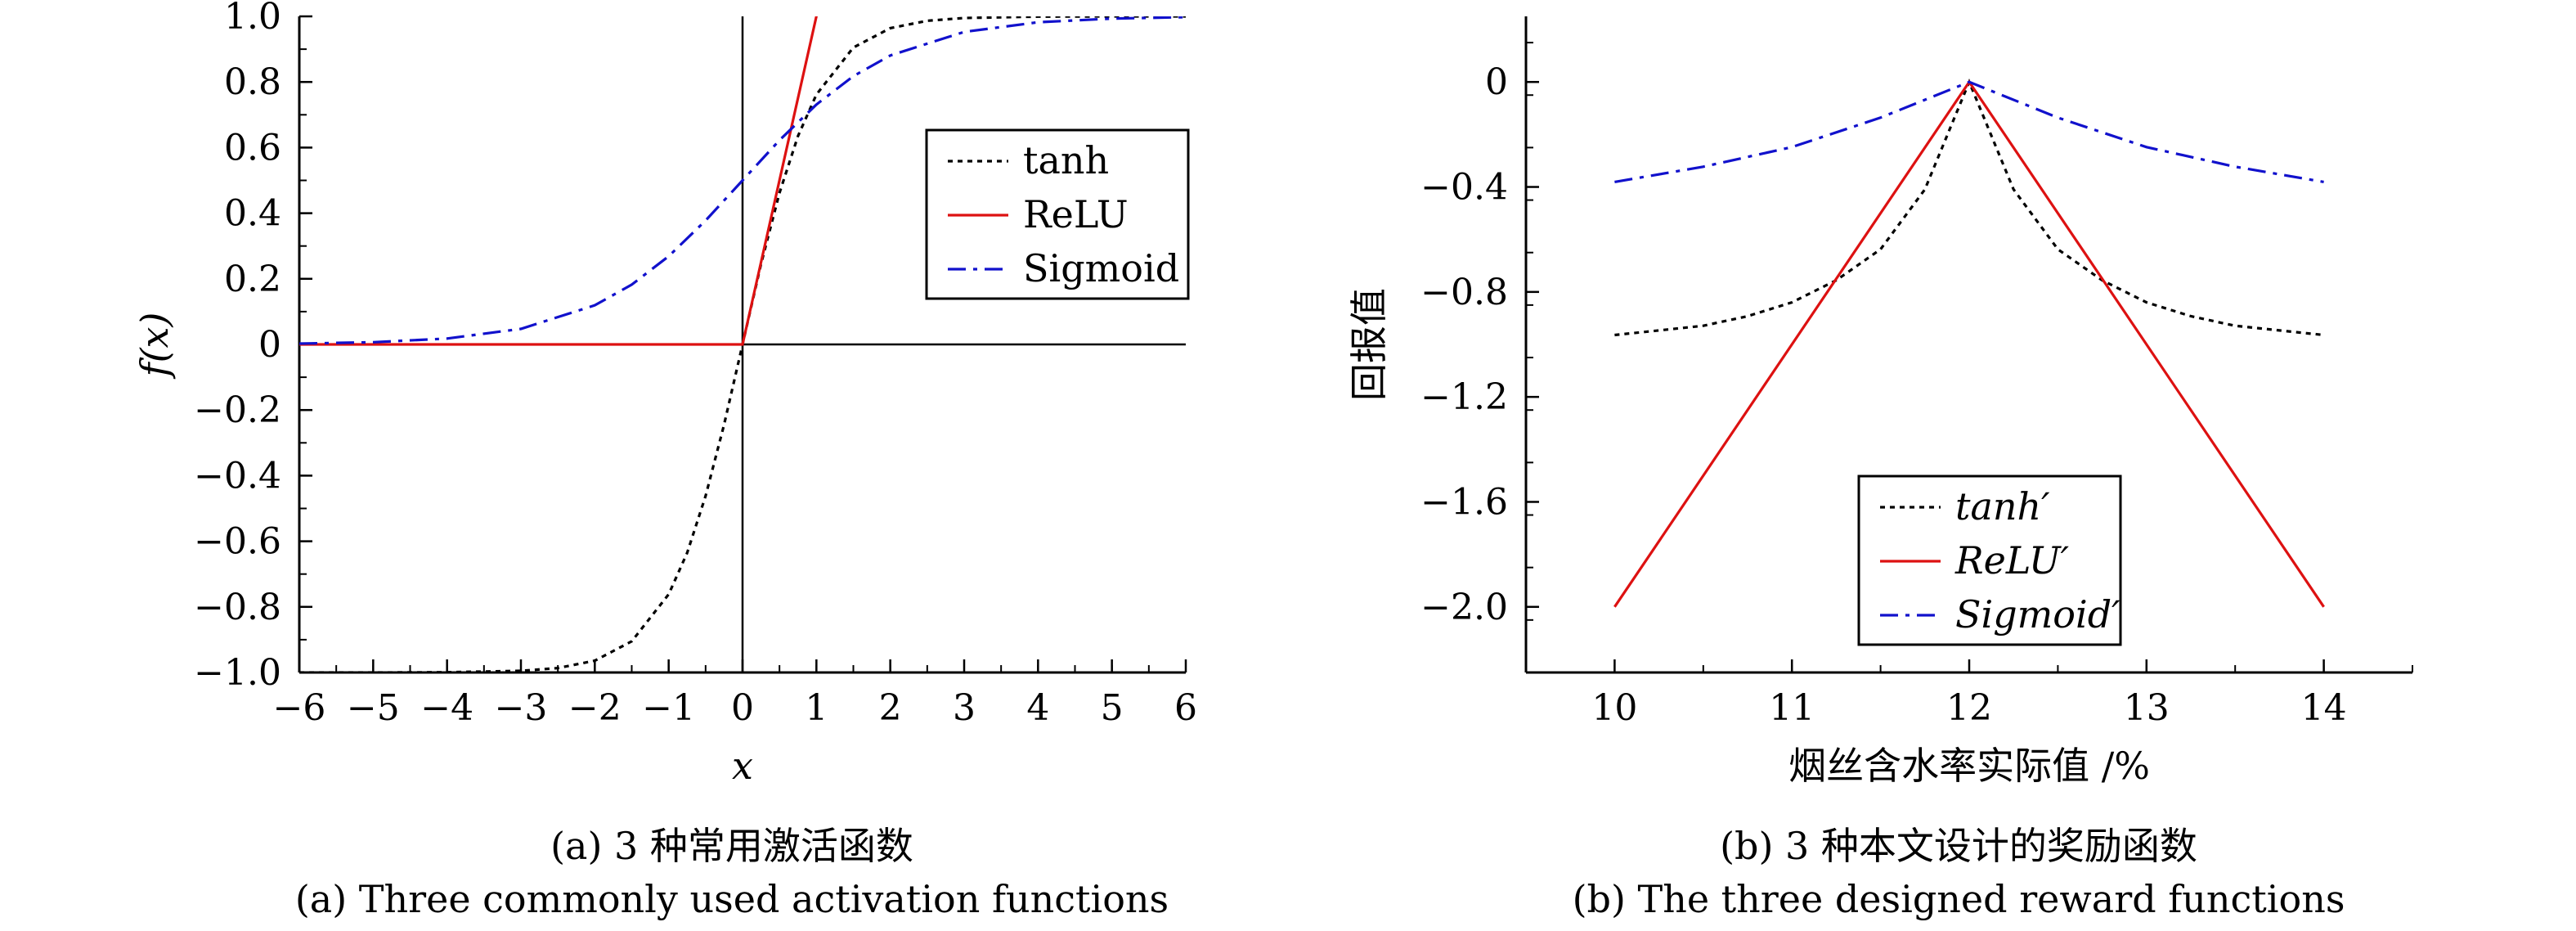 This screenshot has height=931, width=2576. I want to click on series-line-relu, so click(558, 181).